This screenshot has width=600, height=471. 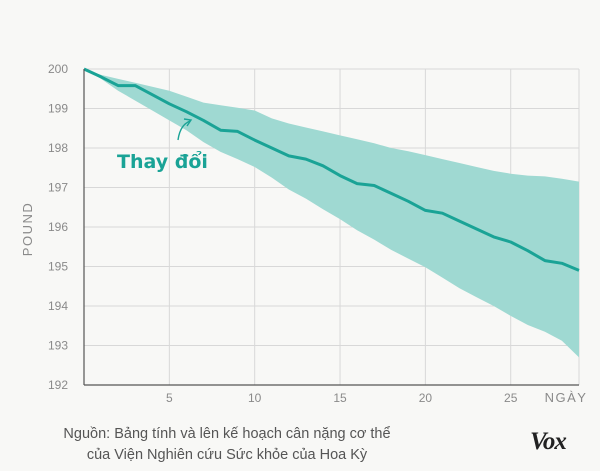 What do you see at coordinates (58, 188) in the screenshot?
I see `y-tick-label: 197` at bounding box center [58, 188].